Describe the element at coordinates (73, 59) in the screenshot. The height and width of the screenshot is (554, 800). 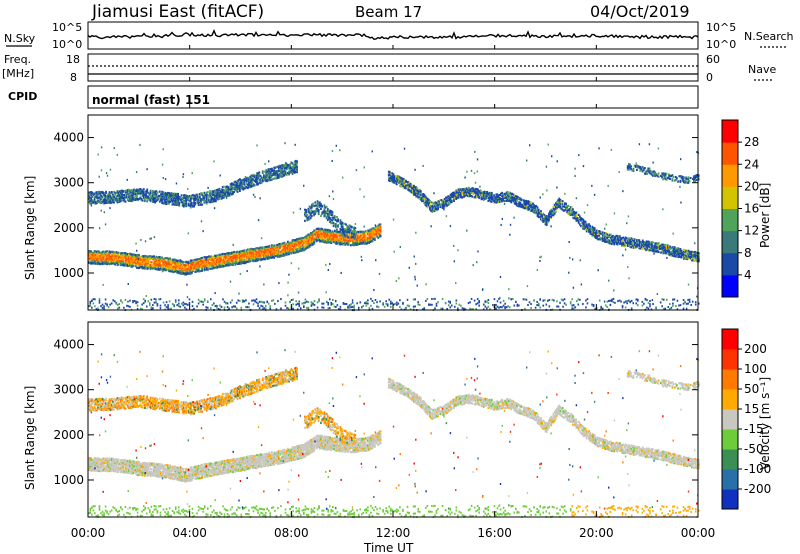
I see `freq-tick-18: 18` at that location.